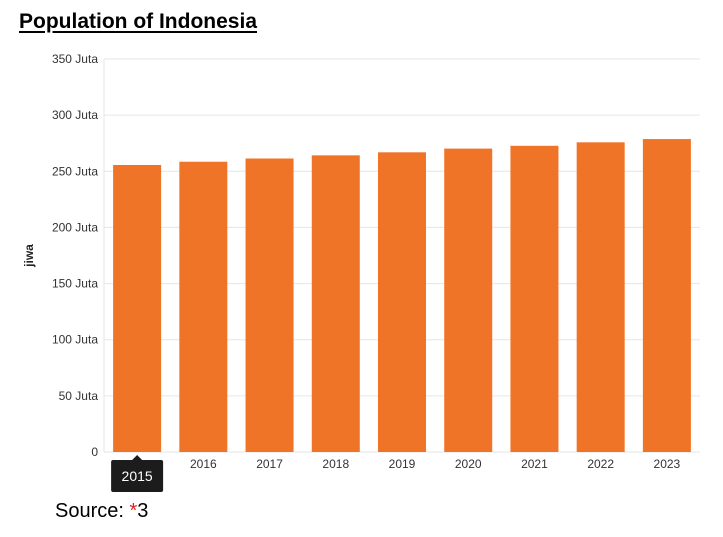 Image resolution: width=723 pixels, height=537 pixels. What do you see at coordinates (94, 452) in the screenshot?
I see `y-tick-label: 0` at bounding box center [94, 452].